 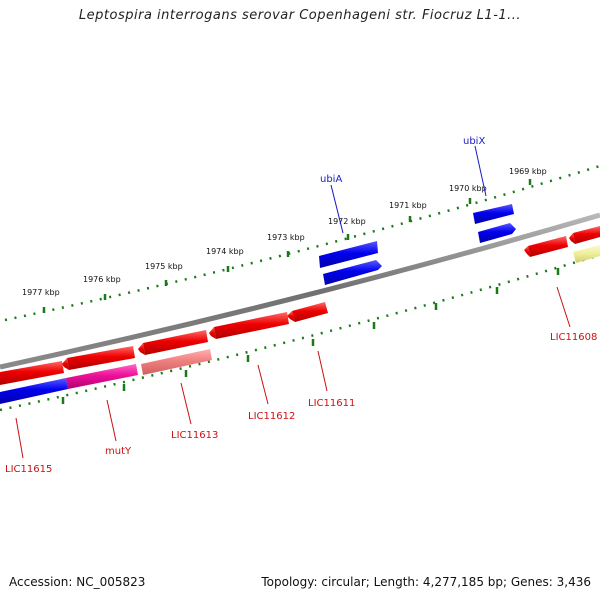 What do you see at coordinates (175, 352) in the screenshot?
I see `gene-LIC11613` at bounding box center [175, 352].